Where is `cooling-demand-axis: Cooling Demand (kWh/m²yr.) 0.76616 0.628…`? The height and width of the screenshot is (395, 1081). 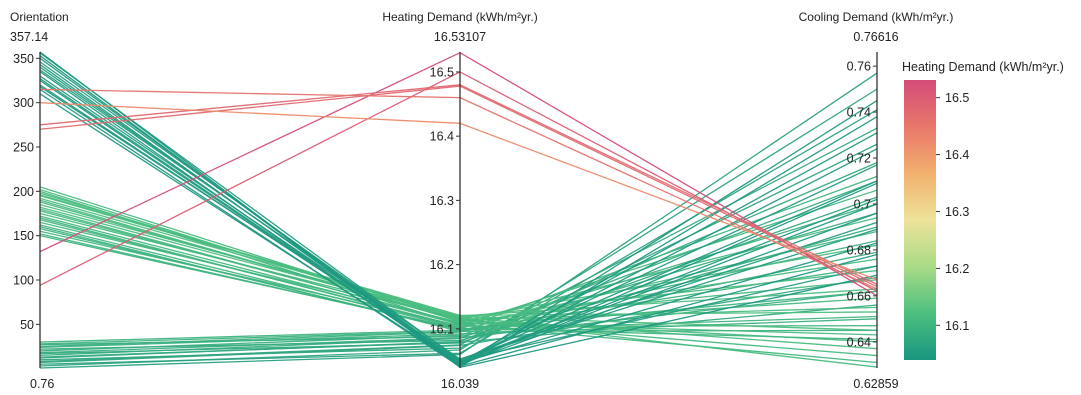
cooling-demand-axis: Cooling Demand (kWh/m²yr.) 0.76616 0.628… is located at coordinates (876, 200).